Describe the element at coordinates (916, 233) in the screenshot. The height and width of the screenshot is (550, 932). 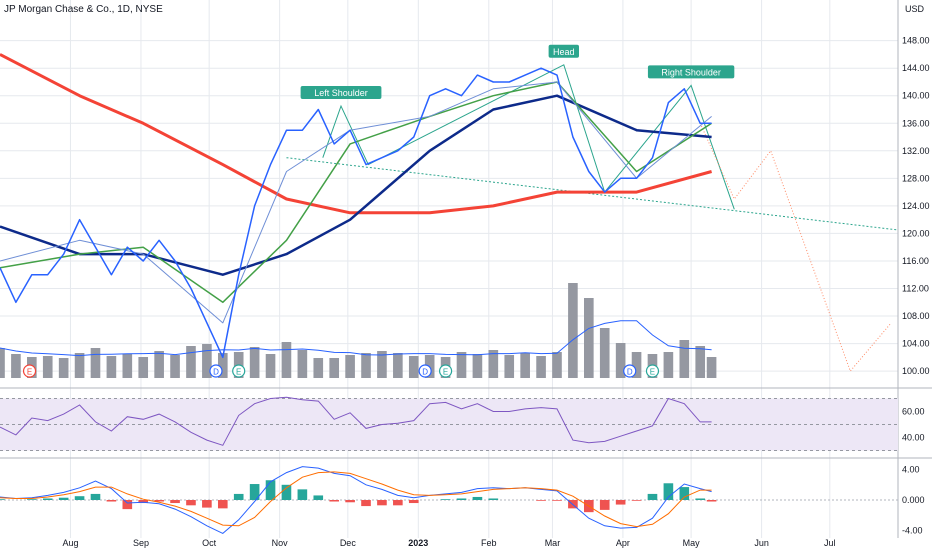
I see `price-tick-label: 120.00` at that location.